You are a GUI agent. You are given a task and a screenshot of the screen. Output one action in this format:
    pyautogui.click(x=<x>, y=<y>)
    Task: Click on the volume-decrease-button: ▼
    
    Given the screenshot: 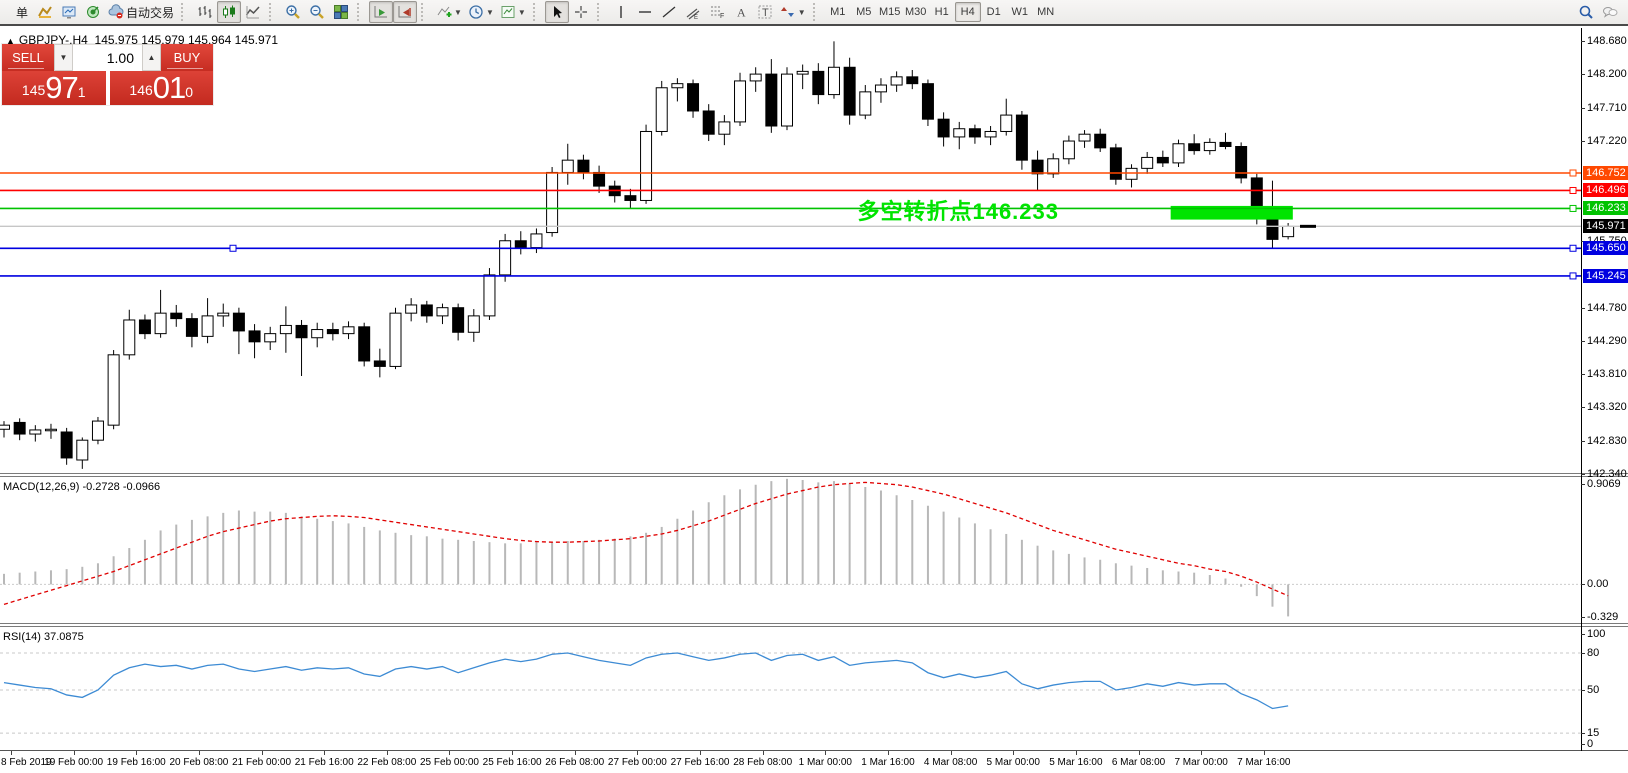 What is the action you would take?
    pyautogui.click(x=63, y=57)
    